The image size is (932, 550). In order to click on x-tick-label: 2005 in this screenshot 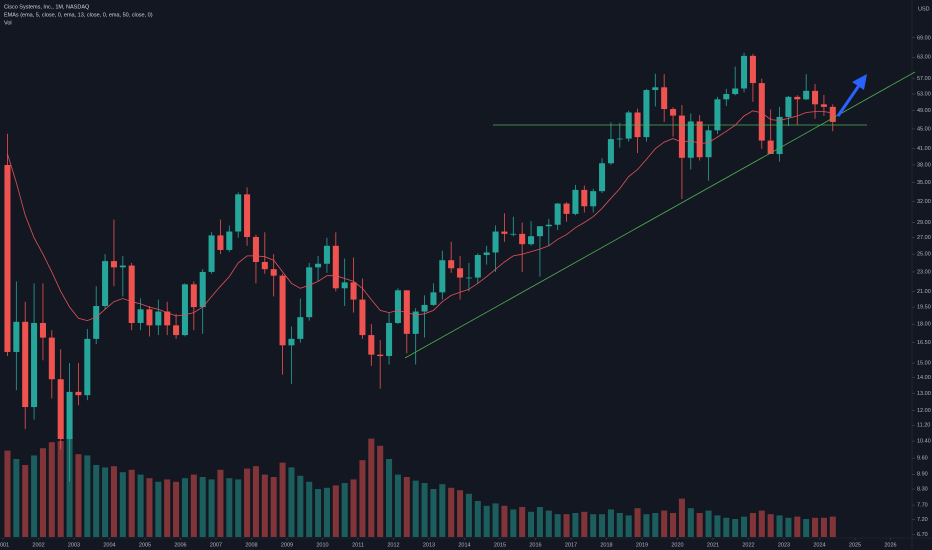, I will do `click(145, 545)`.